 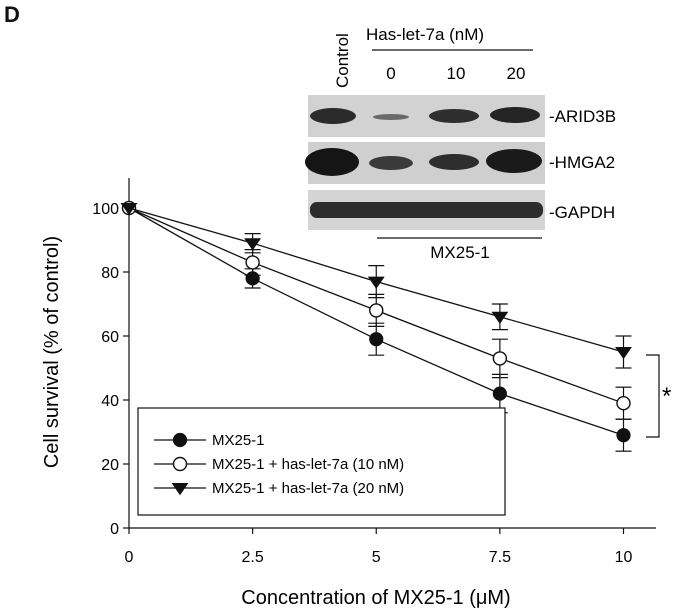 What do you see at coordinates (666, 396) in the screenshot?
I see `significance-marker: *` at bounding box center [666, 396].